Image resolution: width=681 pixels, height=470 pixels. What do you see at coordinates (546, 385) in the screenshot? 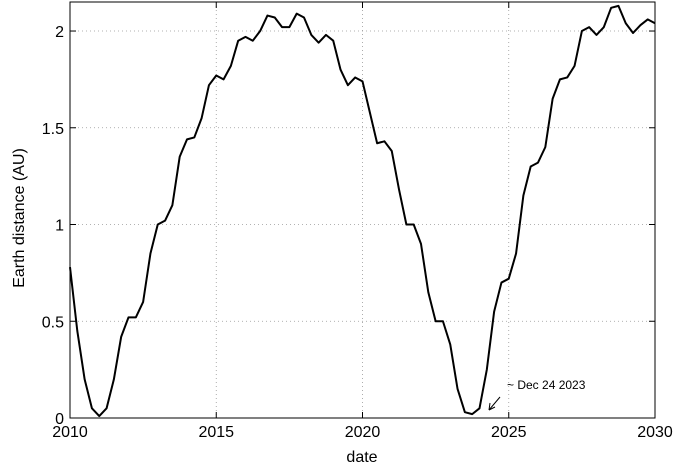
I see `annotation: ~ Dec 24 2023` at bounding box center [546, 385].